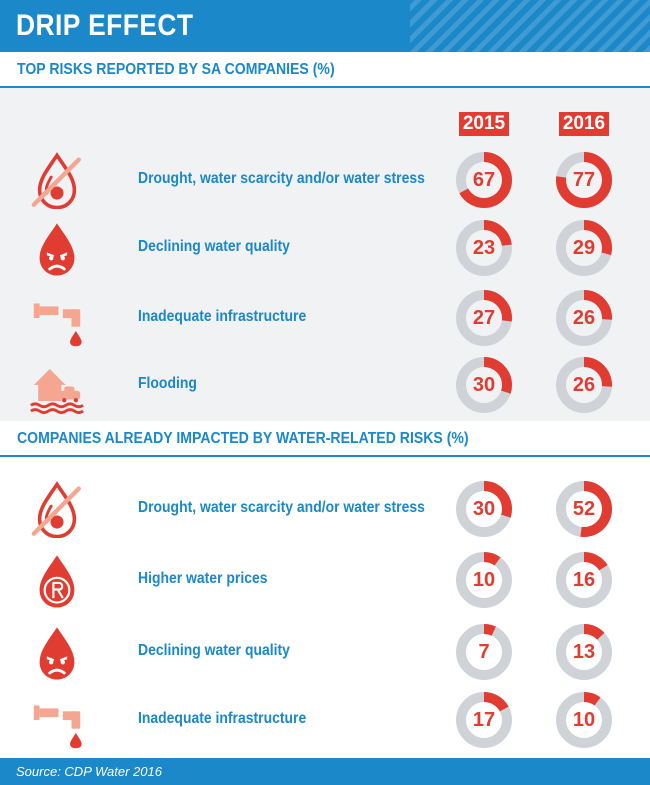 The width and height of the screenshot is (650, 785). Describe the element at coordinates (530, 26) in the screenshot. I see `header-stripes` at that location.